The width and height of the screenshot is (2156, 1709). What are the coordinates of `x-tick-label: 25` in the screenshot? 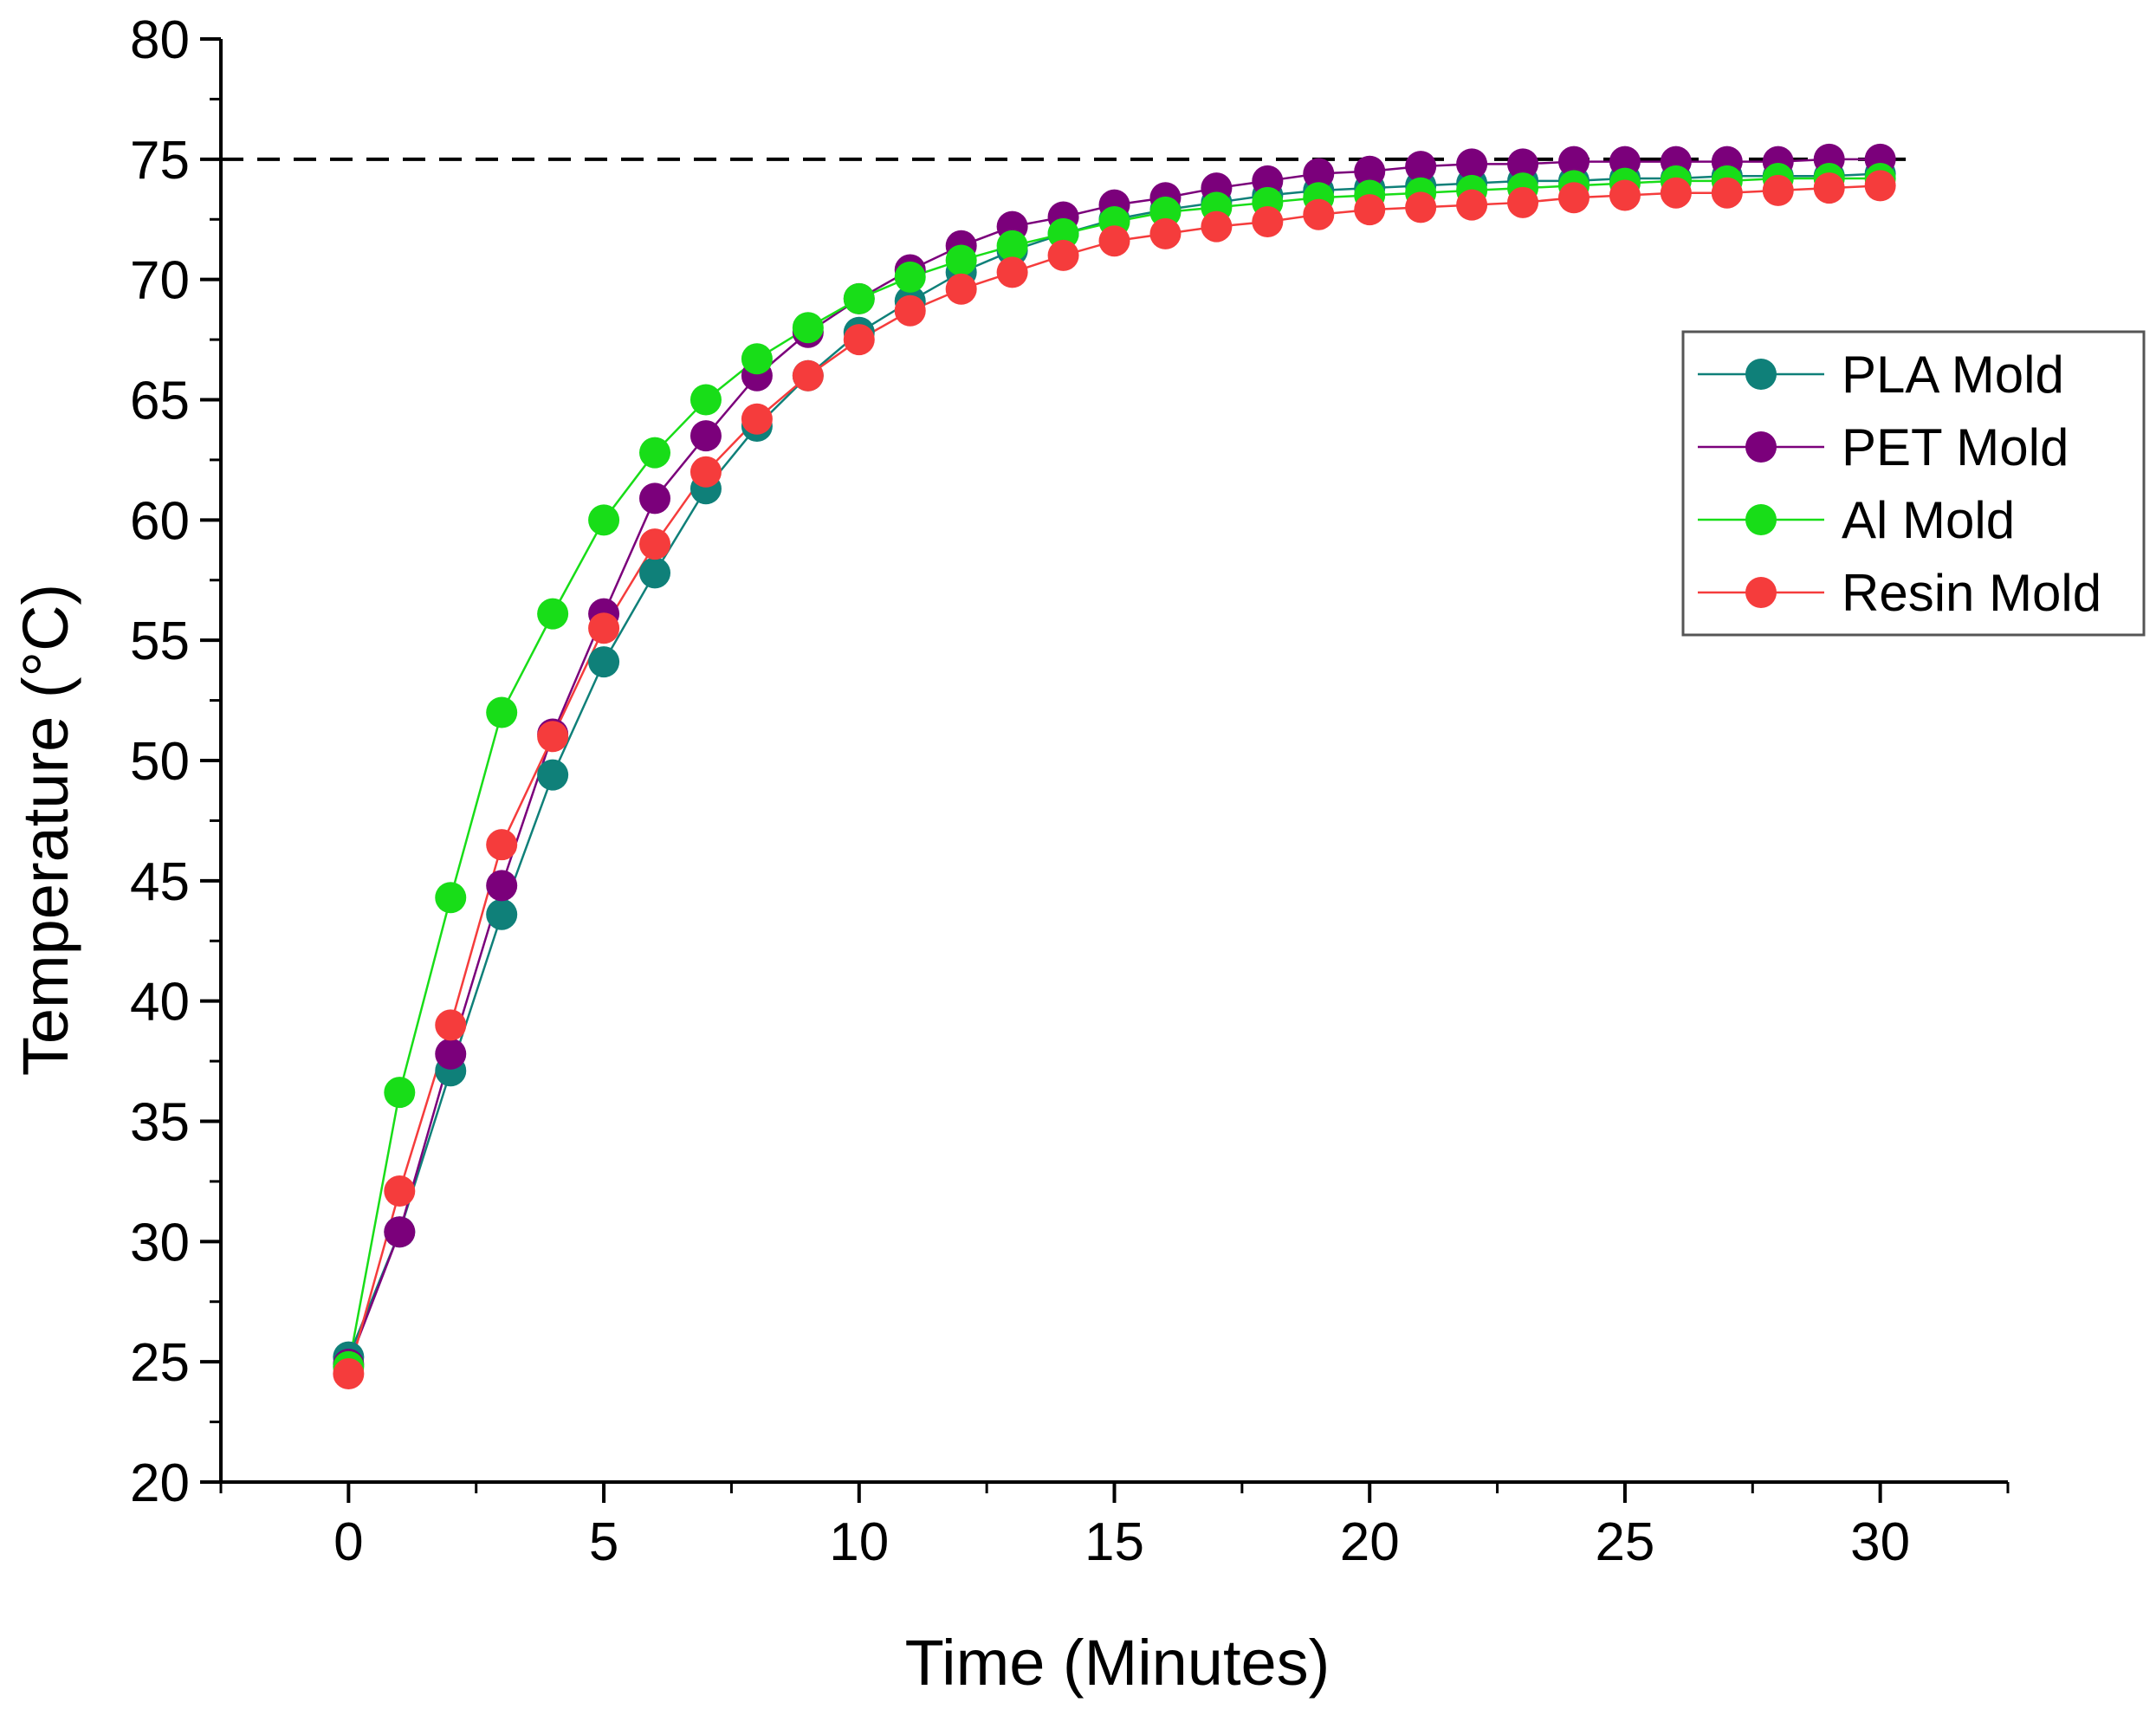 It's located at (1624, 1542).